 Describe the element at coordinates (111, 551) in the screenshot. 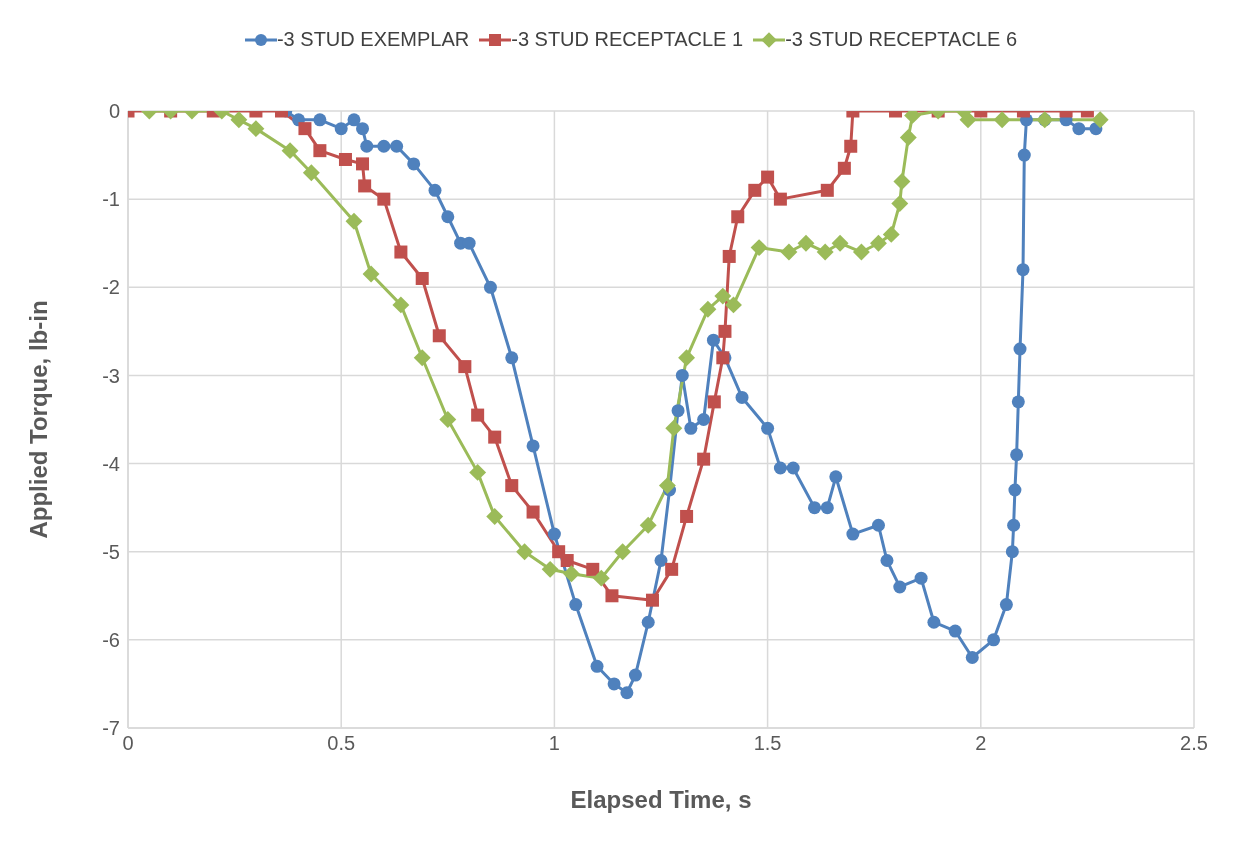

I see `y-tick-label: -5` at that location.